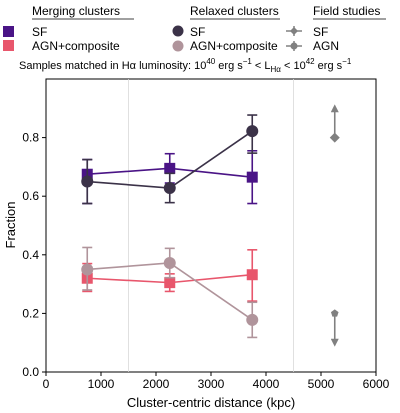 Image resolution: width=400 pixels, height=413 pixels. I want to click on legend-marker-merging-agn, so click(8, 45).